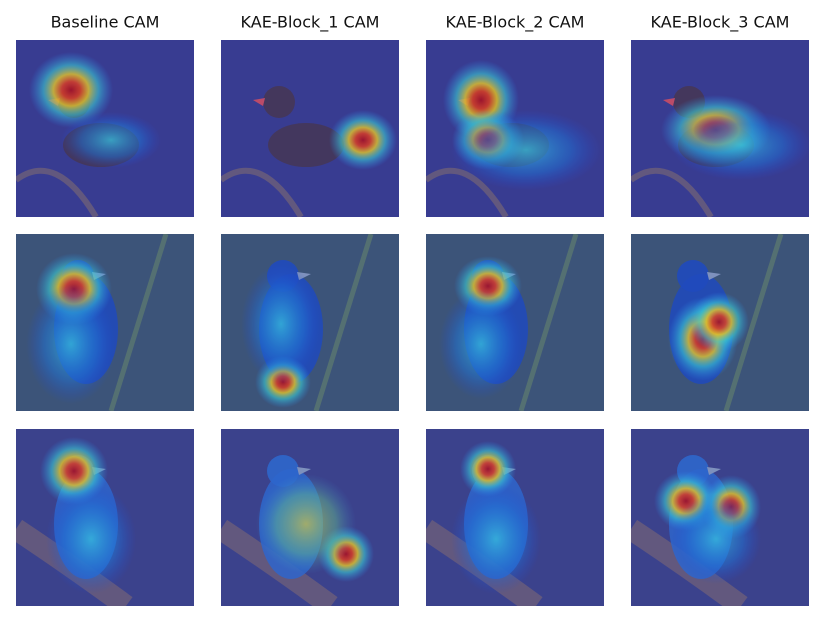 This screenshot has height=623, width=830. What do you see at coordinates (105, 22) in the screenshot?
I see `column-title: Baseline CAM` at bounding box center [105, 22].